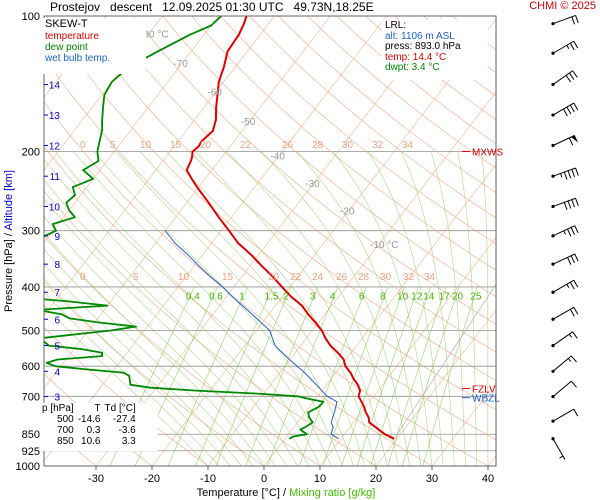  Describe the element at coordinates (484, 390) in the screenshot. I see `annotation-label: FZLV` at that location.